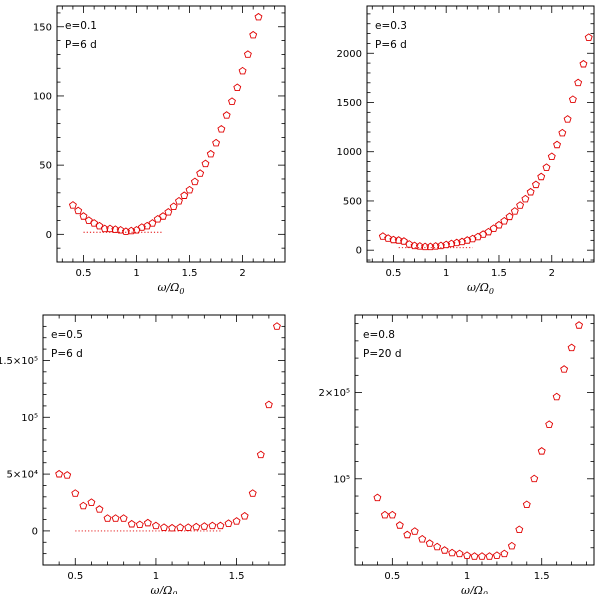 The image size is (600, 594). What do you see at coordinates (349, 152) in the screenshot?
I see `y-tick-label: 1000` at bounding box center [349, 152].